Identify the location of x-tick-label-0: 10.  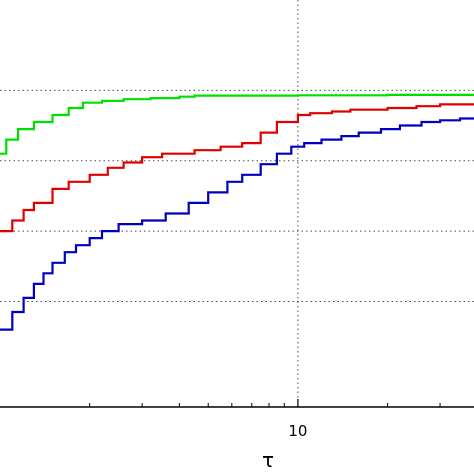
(297, 431).